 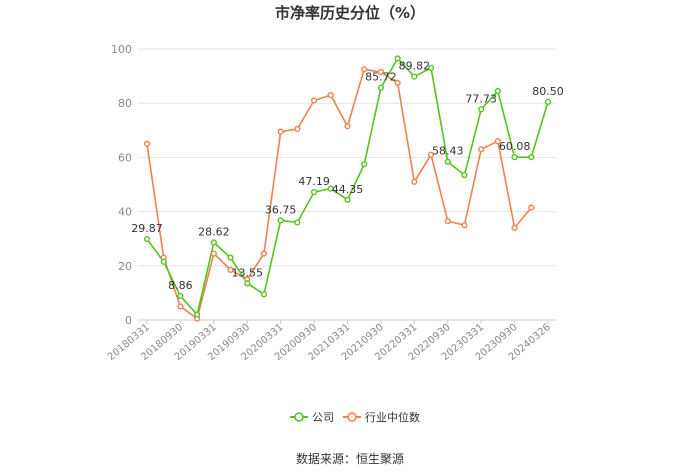 What do you see at coordinates (392, 417) in the screenshot?
I see `legend-label: 行业中位数` at bounding box center [392, 417].